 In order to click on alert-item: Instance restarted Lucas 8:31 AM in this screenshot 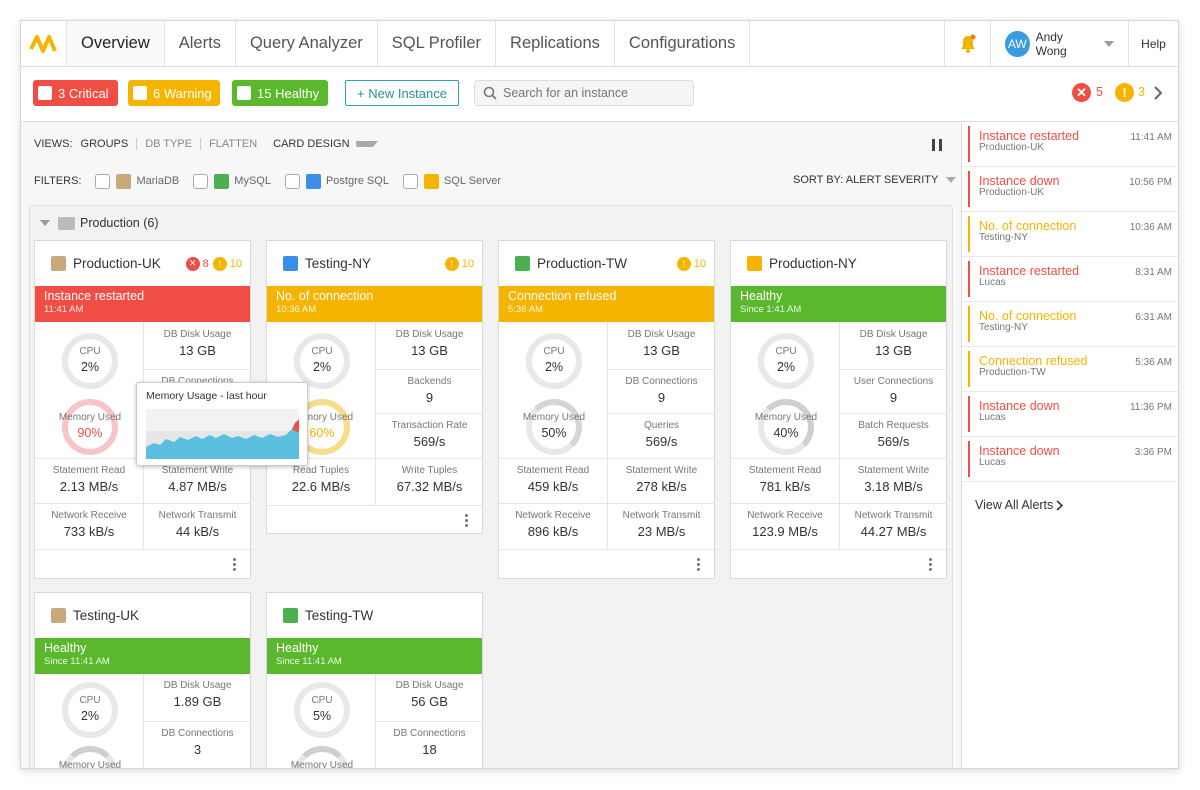, I will do `click(1070, 279)`.